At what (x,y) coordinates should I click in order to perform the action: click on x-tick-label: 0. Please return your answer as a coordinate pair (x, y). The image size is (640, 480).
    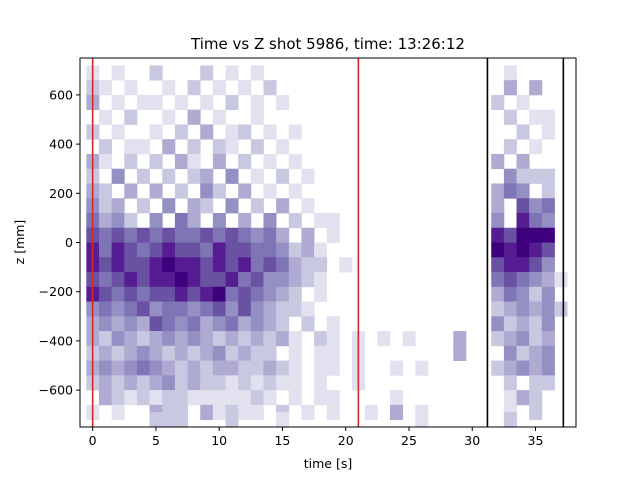
    Looking at the image, I should click on (93, 440).